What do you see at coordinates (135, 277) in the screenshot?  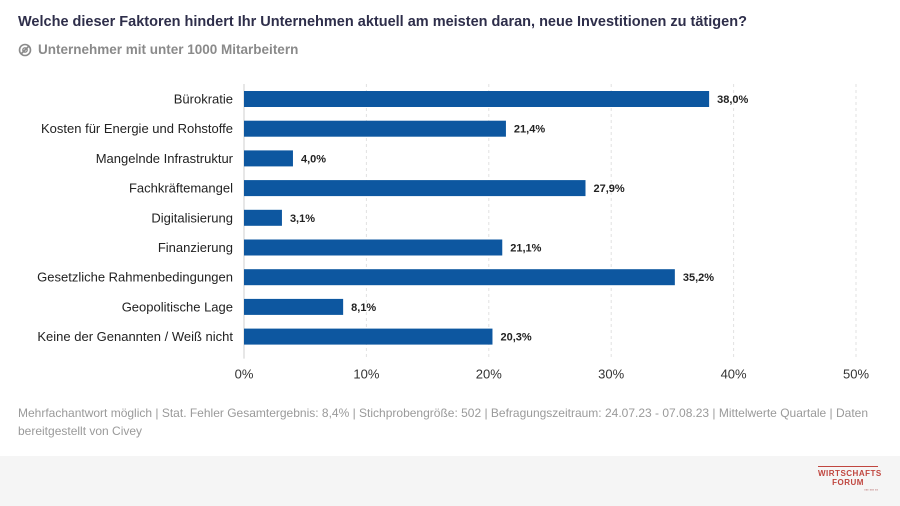 I see `category-label: Gesetzliche Rahmenbedingungen` at bounding box center [135, 277].